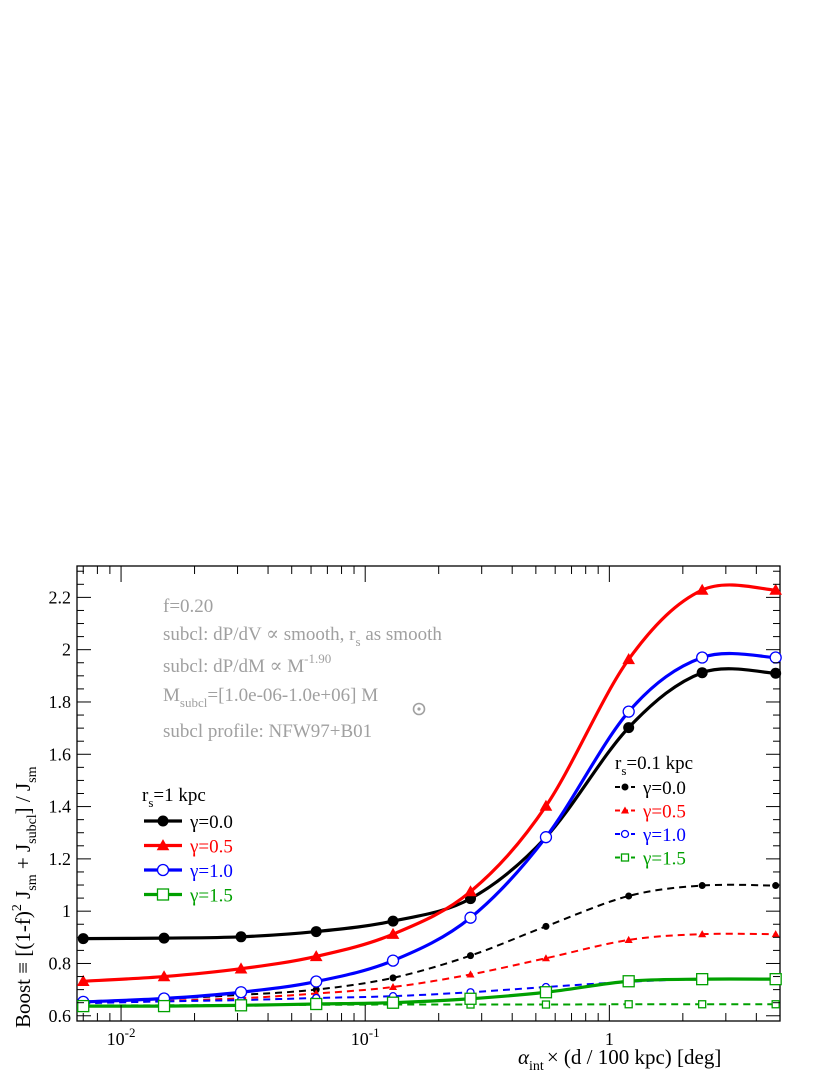 Image resolution: width=830 pixels, height=1075 pixels. I want to click on x-axis-title: αint × (d / 100 kpc) [deg], so click(619, 1059).